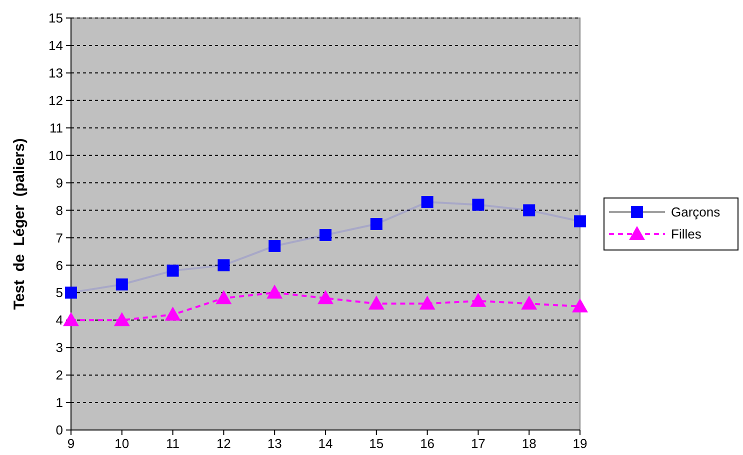  I want to click on y-tick-label: 7, so click(59, 238).